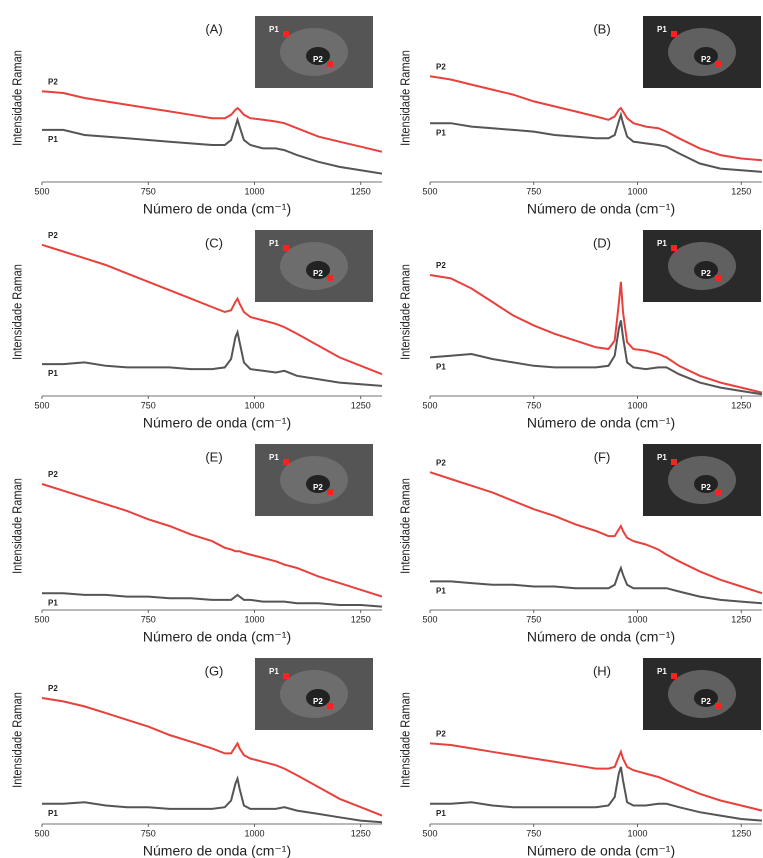 The width and height of the screenshot is (763, 858). Describe the element at coordinates (602, 670) in the screenshot. I see `panel-title: (H)` at that location.